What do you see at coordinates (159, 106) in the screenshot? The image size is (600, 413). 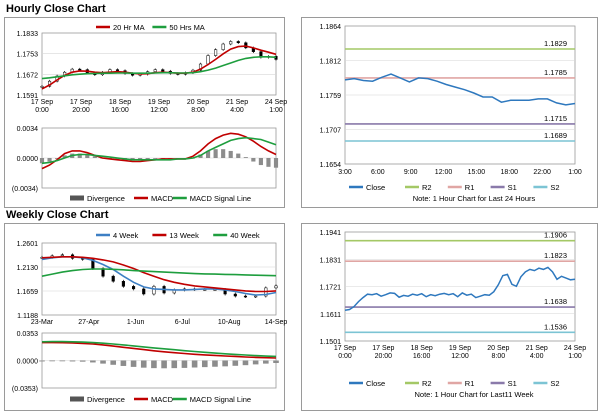 I see `hourly-candles-xtick: 19 Sep 12:00` at bounding box center [159, 106].